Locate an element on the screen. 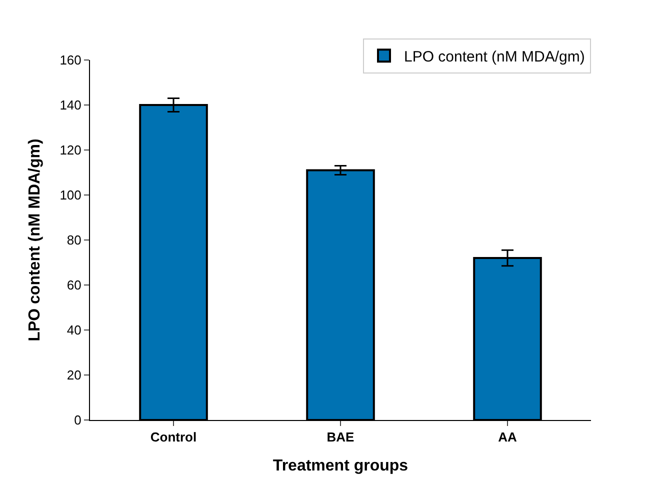 This screenshot has width=651, height=490. x-tick-label: Control is located at coordinates (173, 437).